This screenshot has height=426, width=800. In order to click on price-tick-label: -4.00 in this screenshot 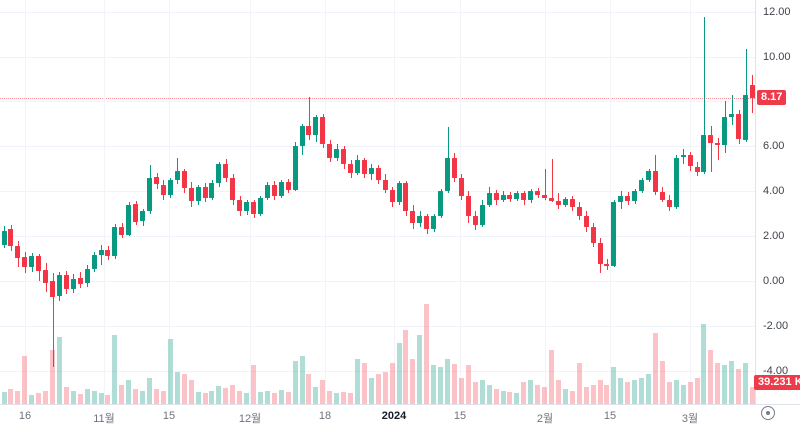, I will do `click(776, 370)`.